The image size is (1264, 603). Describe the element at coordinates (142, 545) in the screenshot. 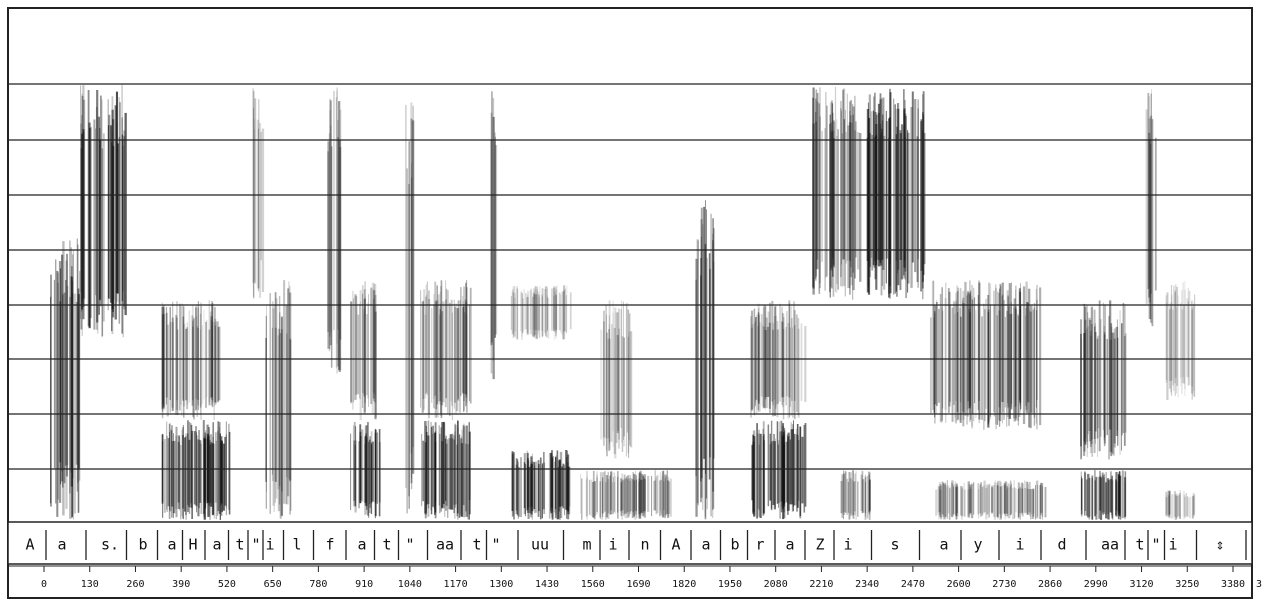

I see `segment-label: b` at that location.